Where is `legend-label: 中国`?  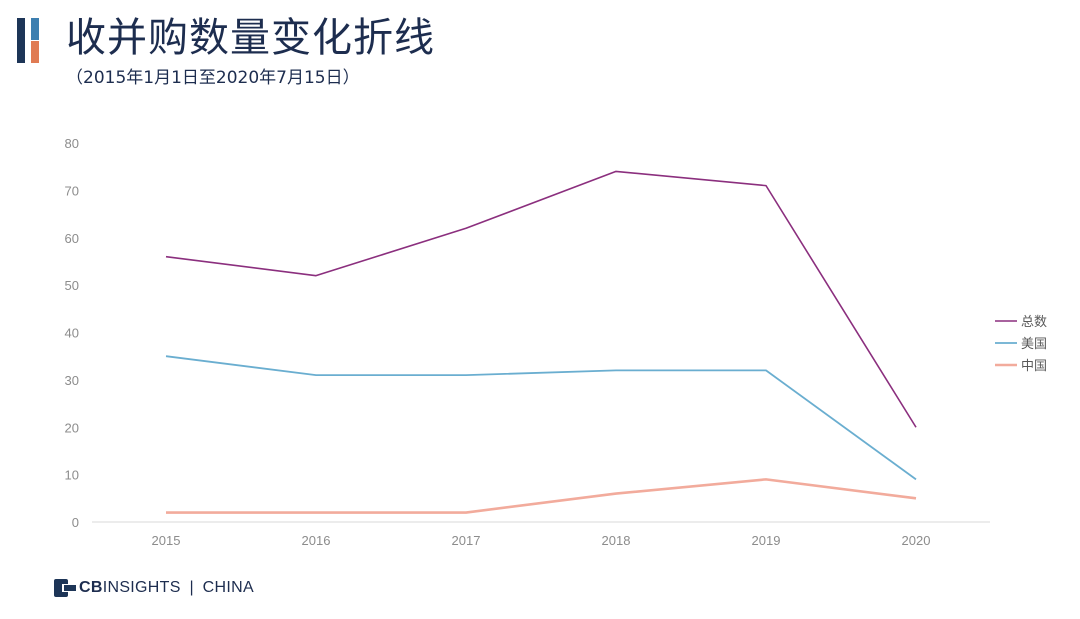
legend-label: 中国 is located at coordinates (1034, 366).